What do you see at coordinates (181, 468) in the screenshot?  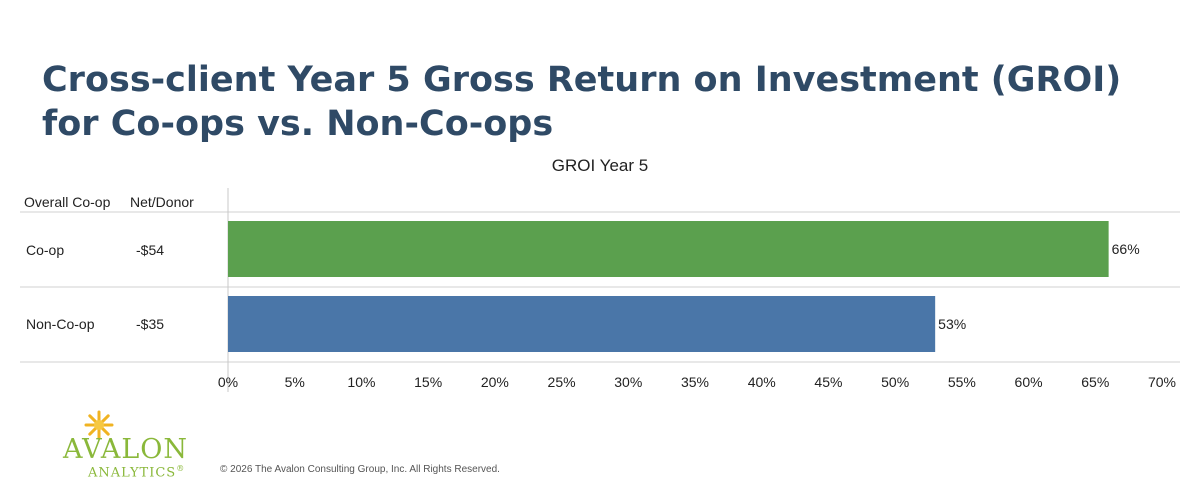 I see `registered-mark: ®` at bounding box center [181, 468].